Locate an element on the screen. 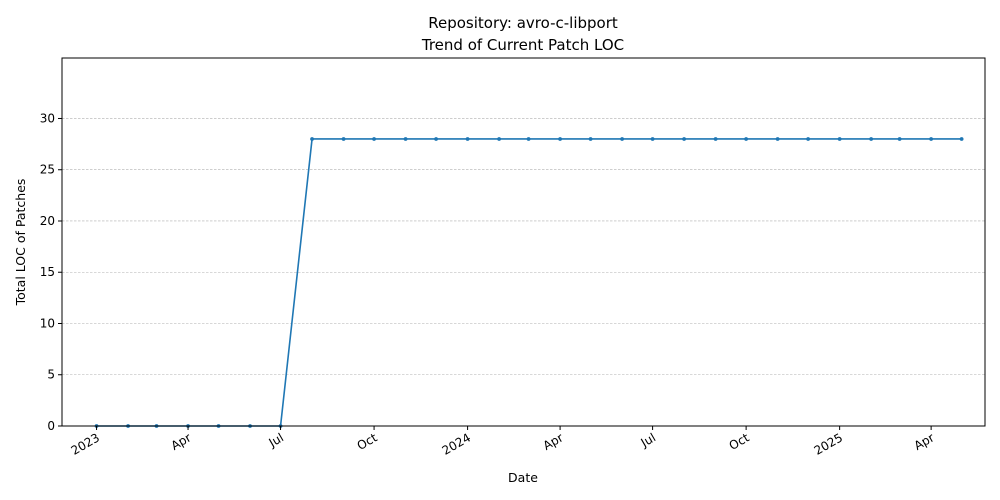 The width and height of the screenshot is (1000, 500). x-tick-label: 2024 is located at coordinates (456, 443).